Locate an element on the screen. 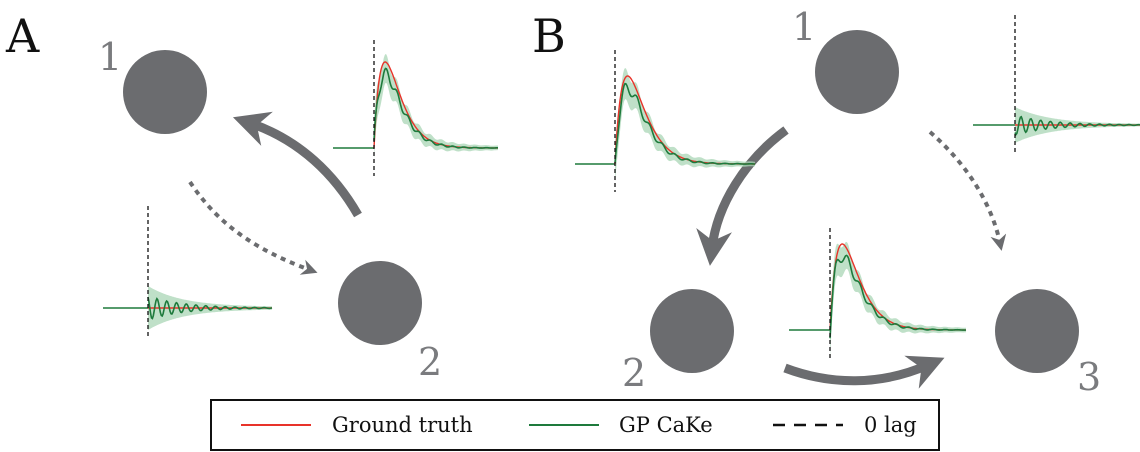 The height and width of the screenshot is (452, 1140). kernel-plot-b-2-to-3-ground-truth-line is located at coordinates (897, 287).